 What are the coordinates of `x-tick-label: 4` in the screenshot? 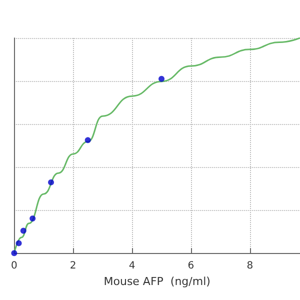 It's located at (132, 266).